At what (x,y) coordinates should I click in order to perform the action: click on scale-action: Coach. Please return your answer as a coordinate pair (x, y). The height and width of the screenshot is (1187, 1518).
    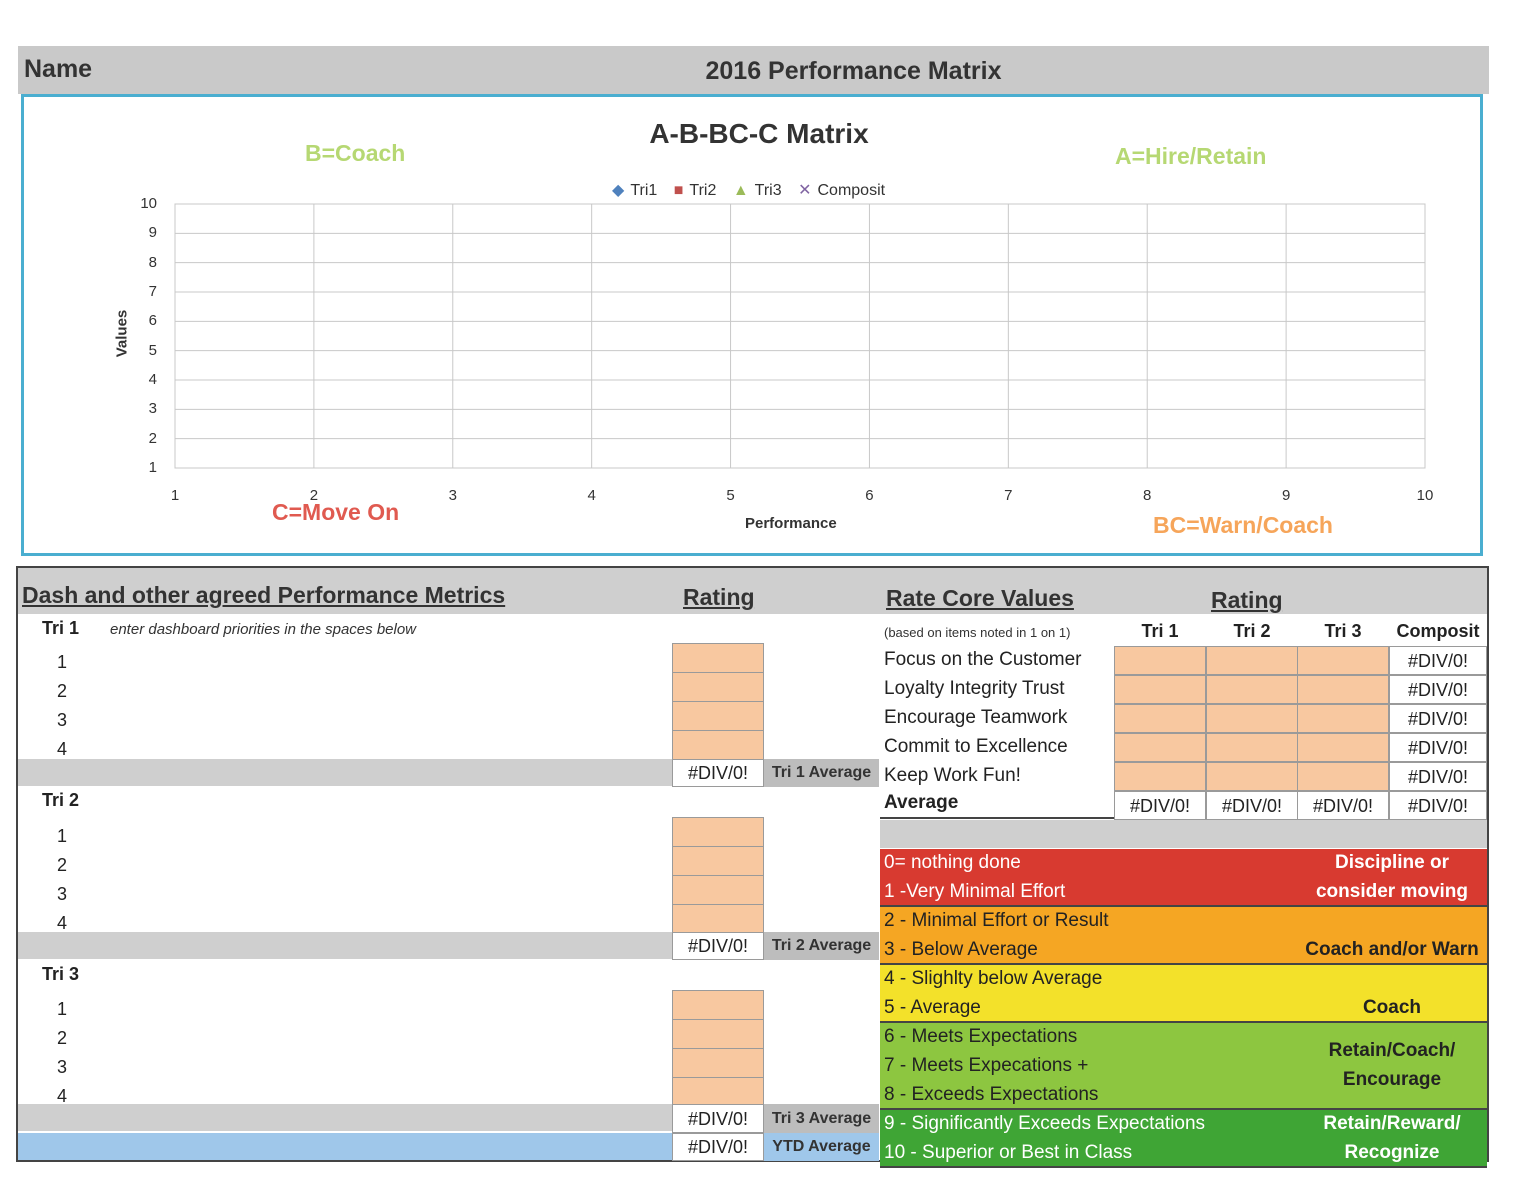
    Looking at the image, I should click on (1392, 1007).